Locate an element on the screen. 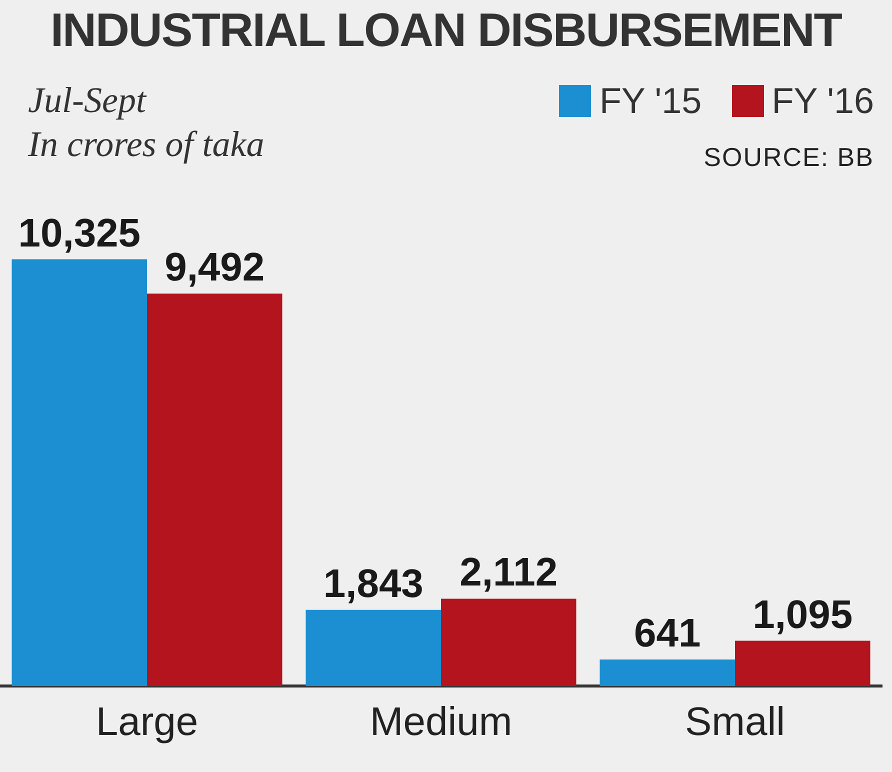 This screenshot has width=892, height=772. chart-subtitle: Jul-Sept is located at coordinates (88, 100).